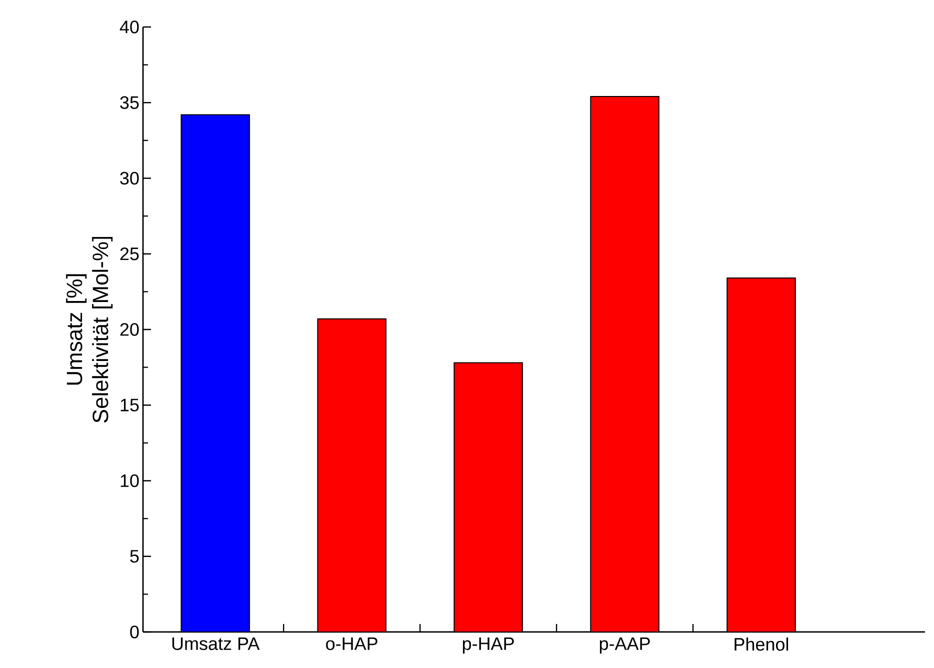 This screenshot has height=668, width=934. What do you see at coordinates (129, 481) in the screenshot?
I see `y-tick-label: 10` at bounding box center [129, 481].